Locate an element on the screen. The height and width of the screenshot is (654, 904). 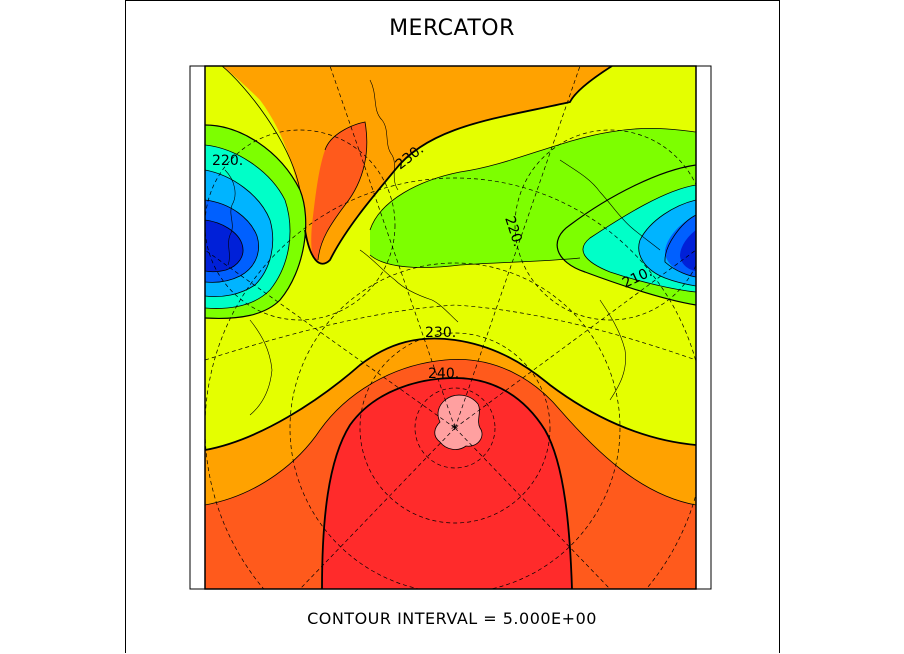
contour-interval-note: CONTOUR INTERVAL = 5.000E+00 is located at coordinates (452, 618).